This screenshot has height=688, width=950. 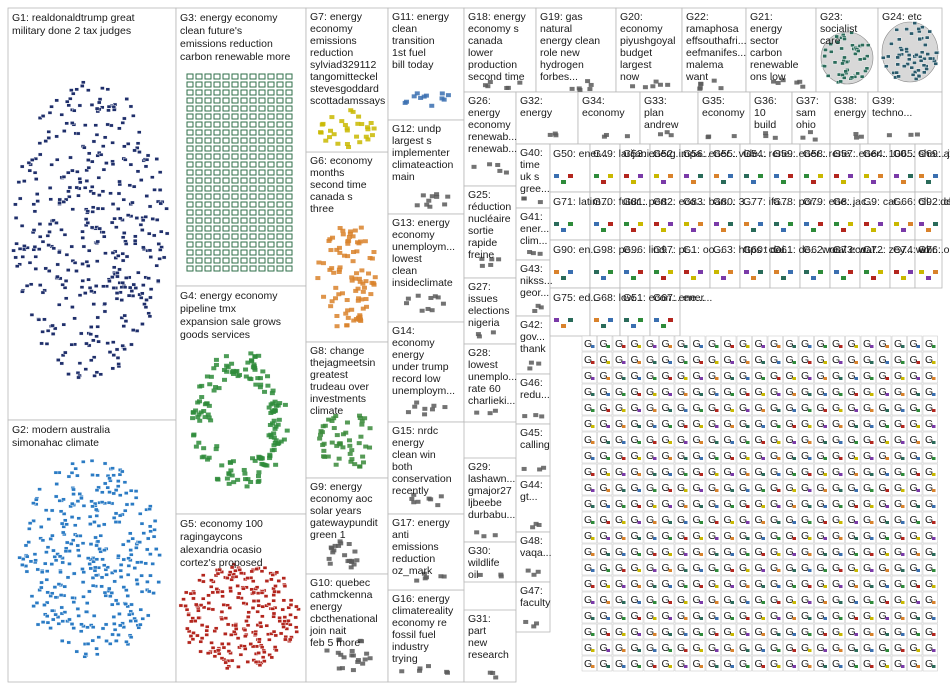 What do you see at coordinates (534, 468) in the screenshot?
I see `node-cluster-g45` at bounding box center [534, 468].